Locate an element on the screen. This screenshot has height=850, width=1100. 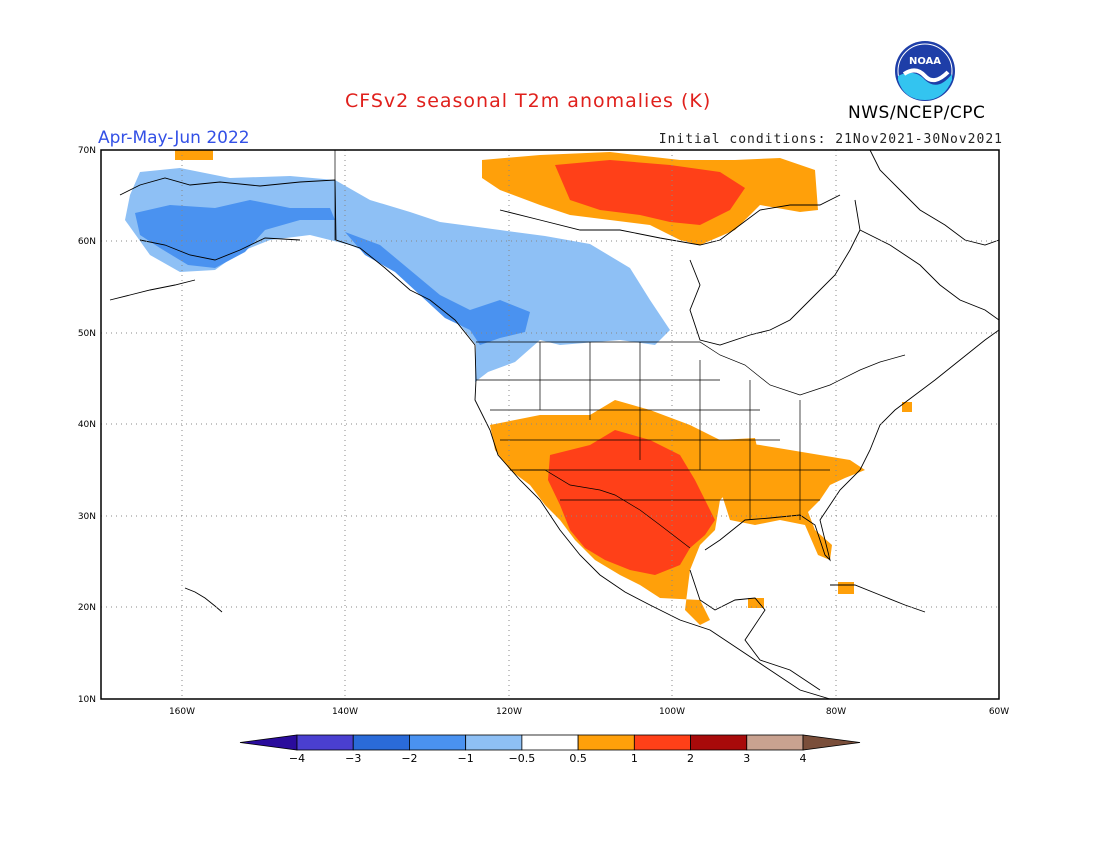
region-alaska-colder is located at coordinates (235, 234).